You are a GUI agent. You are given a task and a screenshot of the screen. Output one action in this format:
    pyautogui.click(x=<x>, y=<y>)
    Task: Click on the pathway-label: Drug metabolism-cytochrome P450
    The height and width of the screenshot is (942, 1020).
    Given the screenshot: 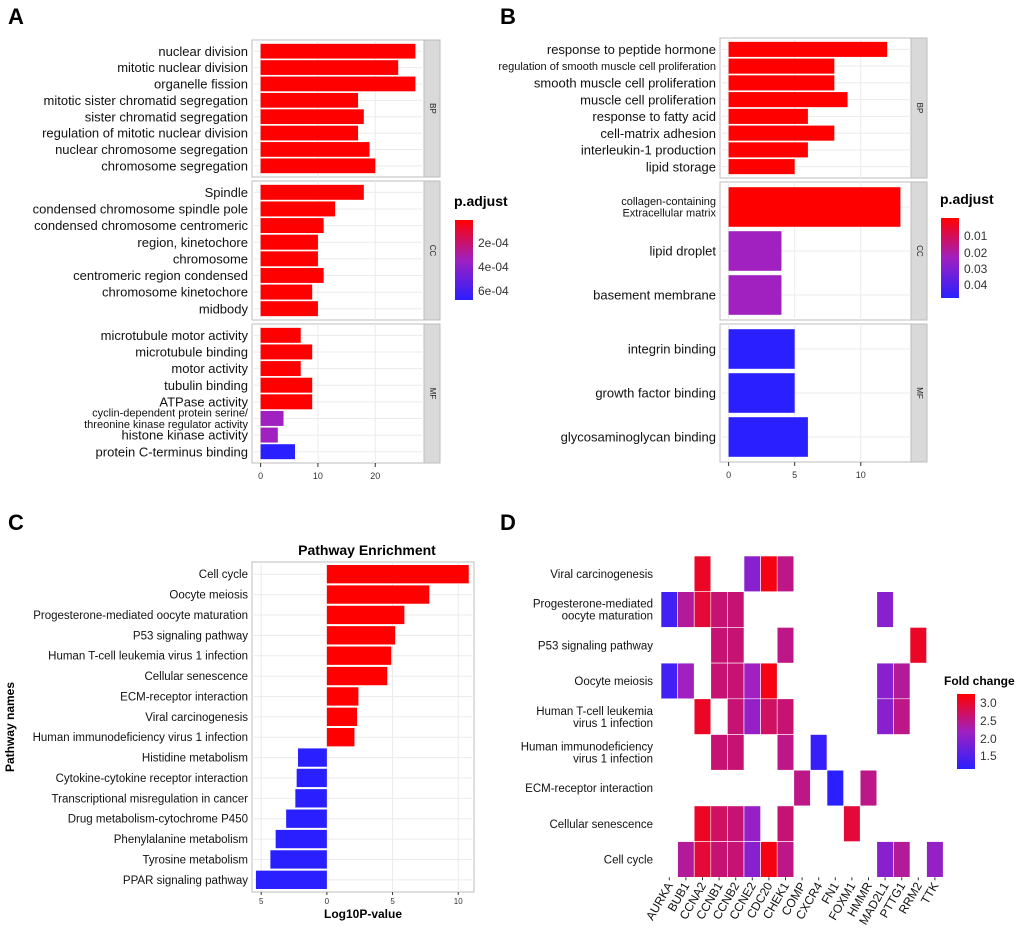 What is the action you would take?
    pyautogui.click(x=158, y=820)
    